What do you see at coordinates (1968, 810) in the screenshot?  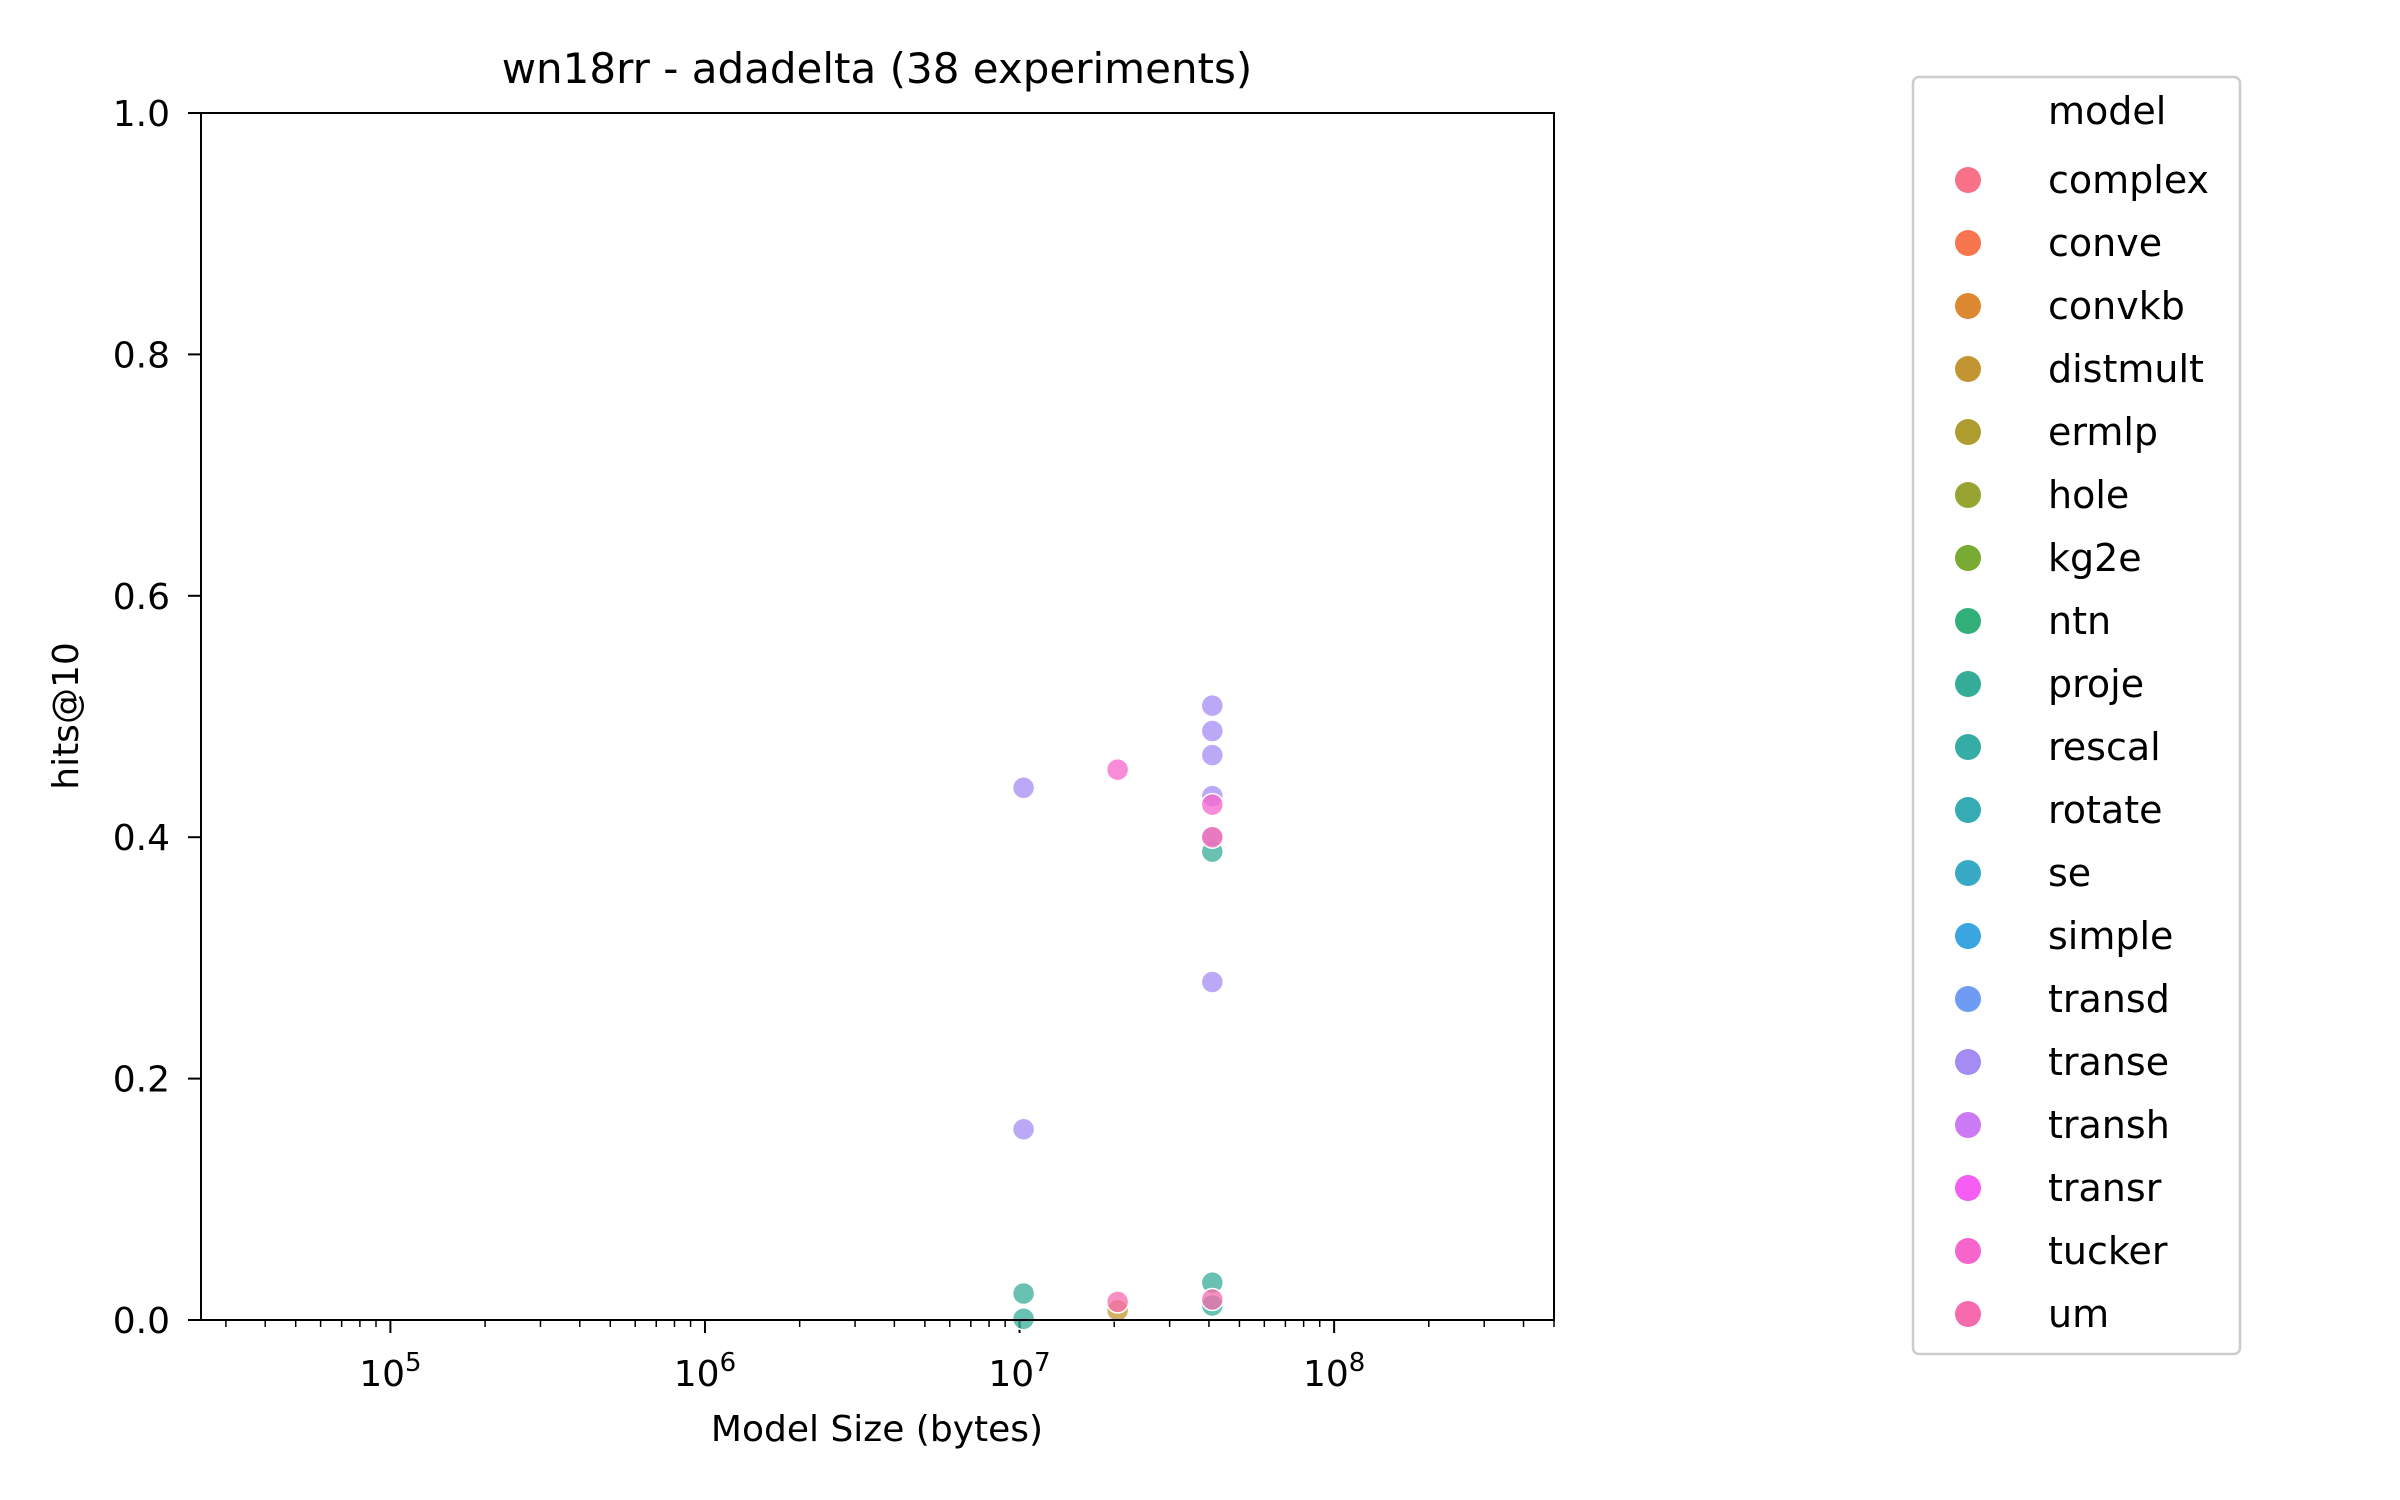 I see `legend-marker-rotate` at bounding box center [1968, 810].